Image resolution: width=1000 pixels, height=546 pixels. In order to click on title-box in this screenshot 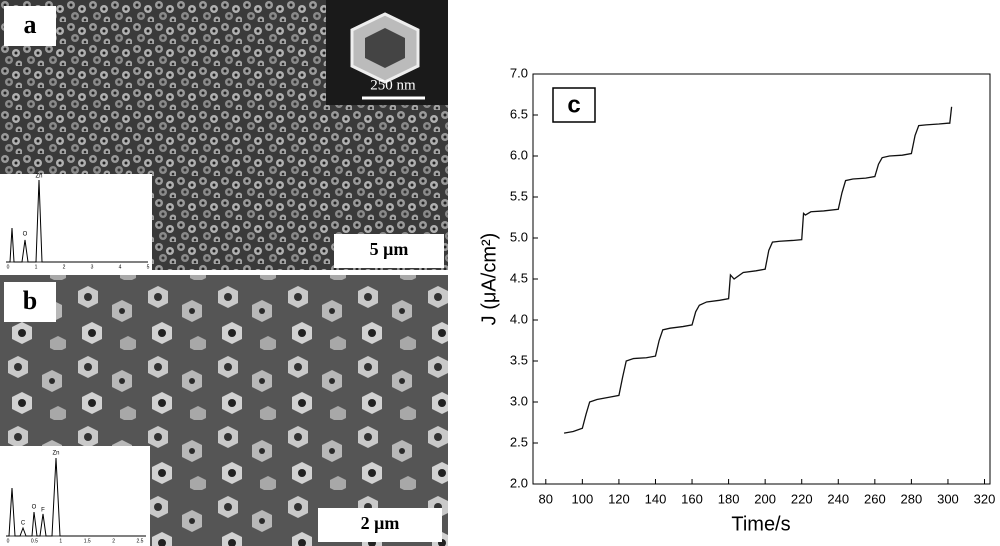, I will do `click(574, 105)`.